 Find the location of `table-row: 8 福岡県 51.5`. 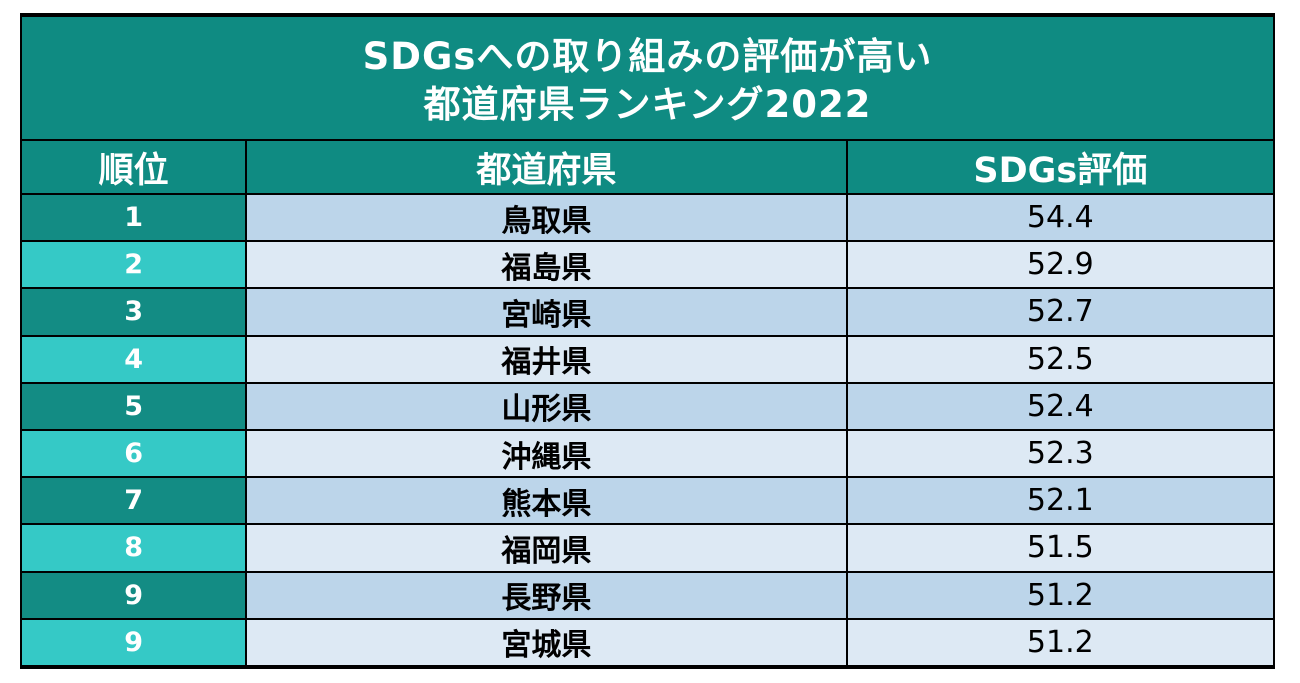

table-row: 8 福岡県 51.5 is located at coordinates (647, 548).